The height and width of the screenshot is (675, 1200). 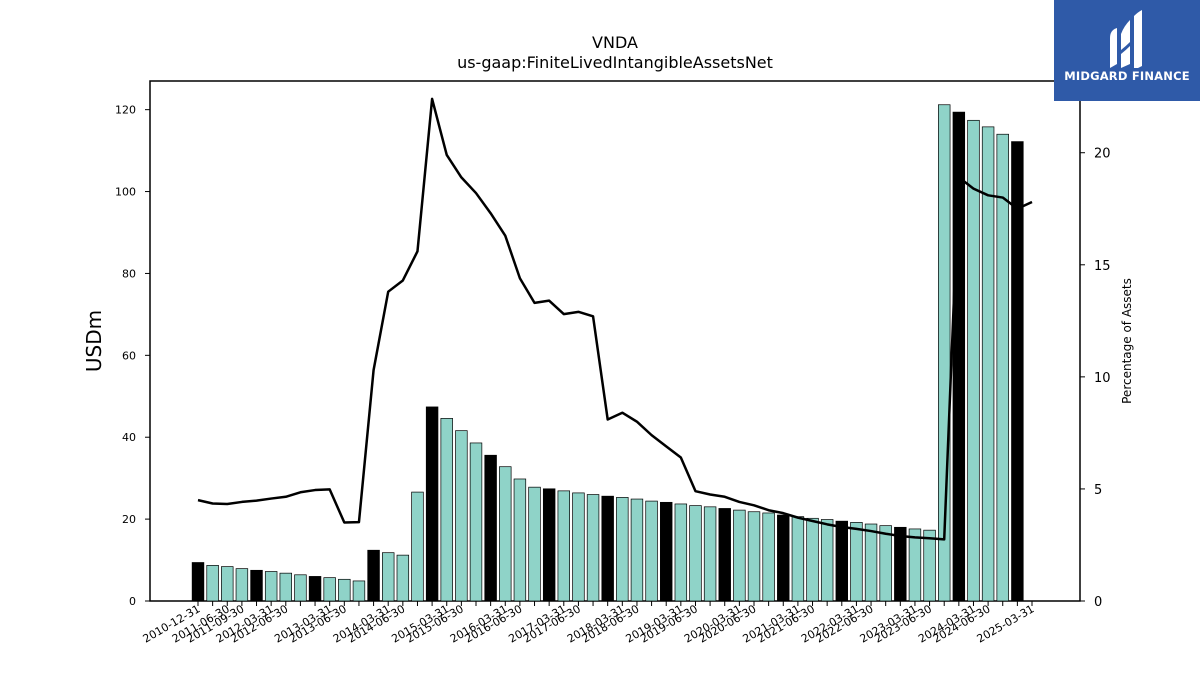 What do you see at coordinates (1127, 341) in the screenshot?
I see `y2-axis-label: Percentage of Assets` at bounding box center [1127, 341].